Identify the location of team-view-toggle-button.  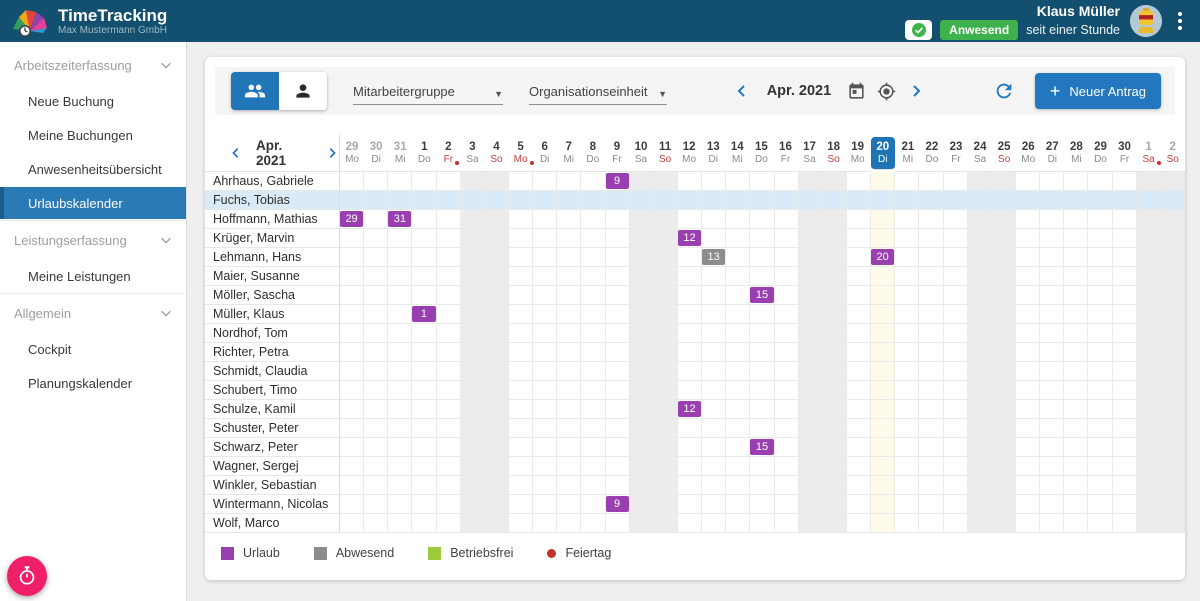
(255, 91).